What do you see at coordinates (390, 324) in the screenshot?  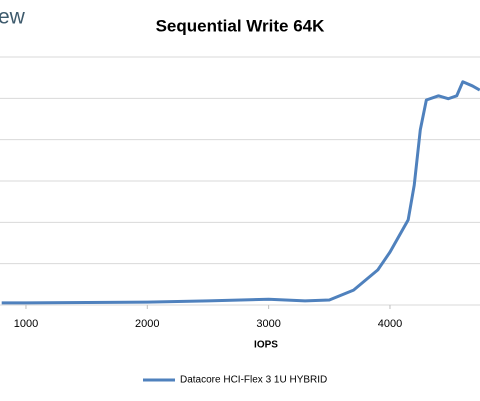 I see `x-tick-label: 4000` at bounding box center [390, 324].